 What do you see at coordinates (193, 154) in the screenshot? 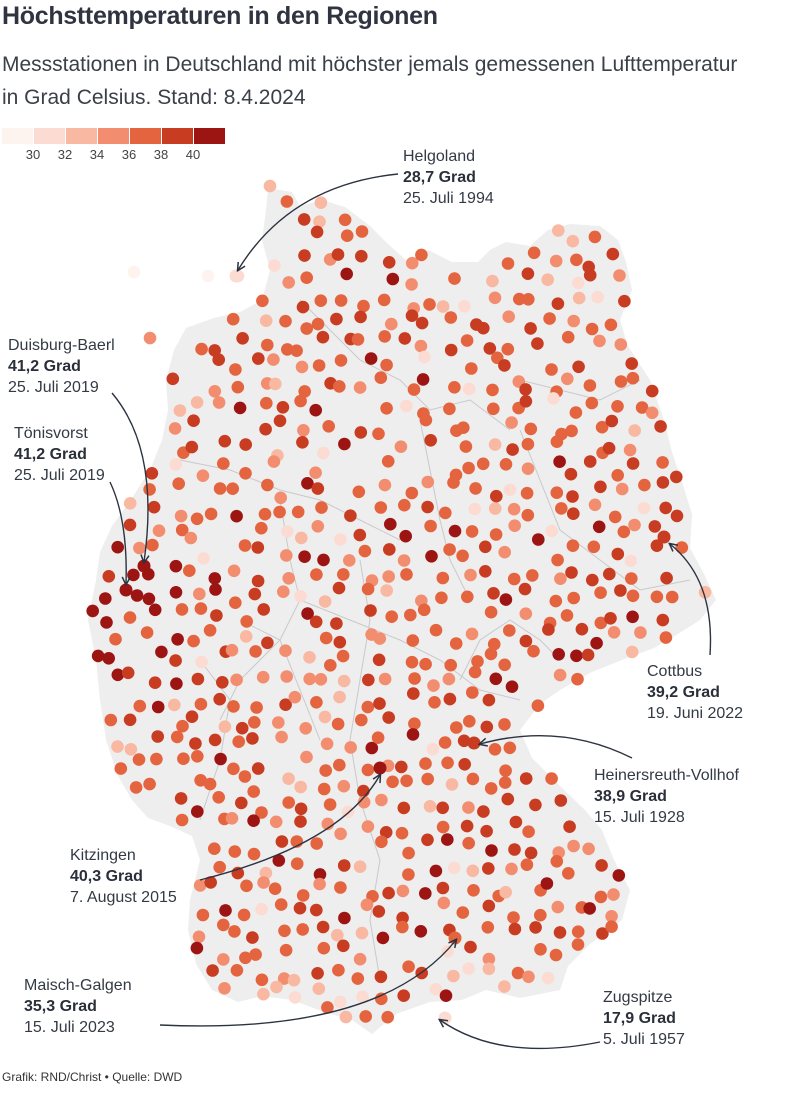
I see `legend-tick-label: 40` at bounding box center [193, 154].